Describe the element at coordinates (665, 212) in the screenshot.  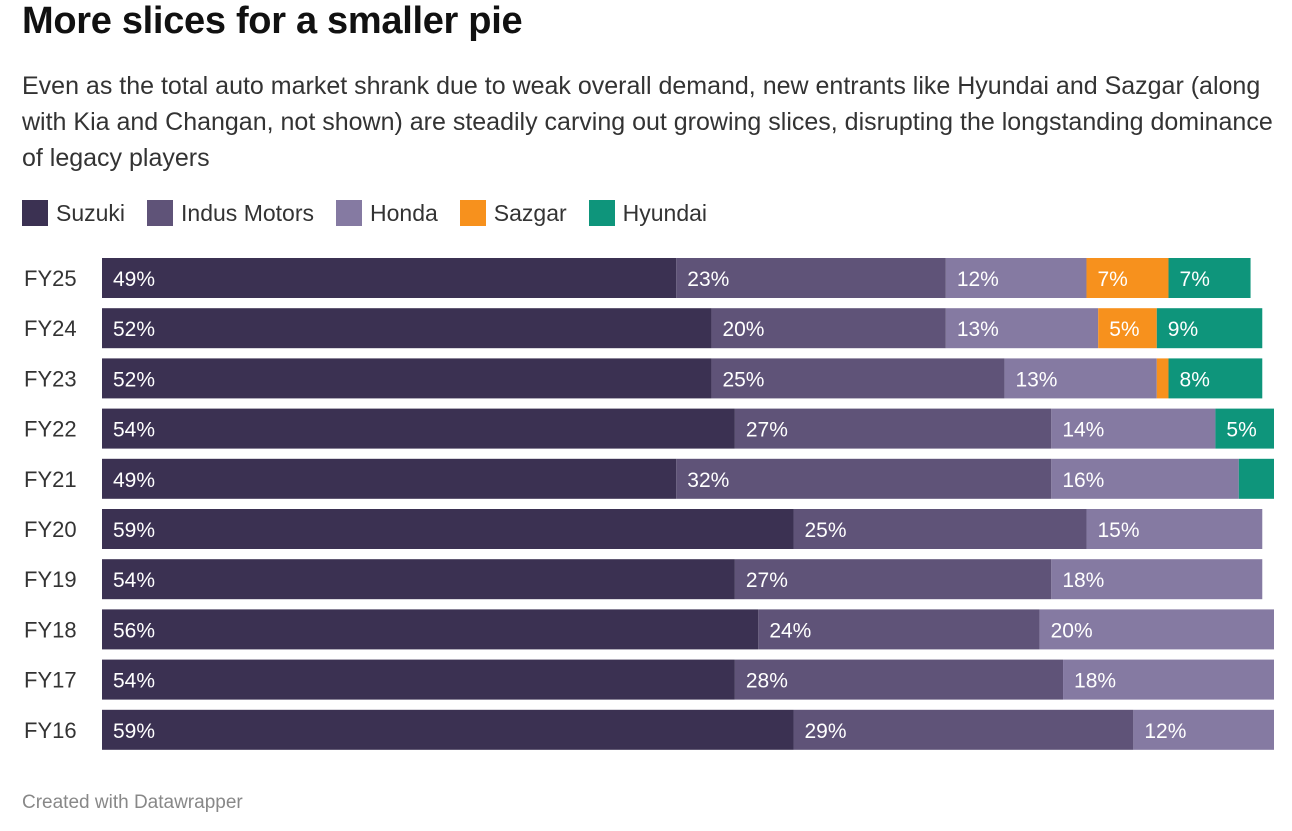
I see `legend-label-hyundai: Hyundai` at that location.